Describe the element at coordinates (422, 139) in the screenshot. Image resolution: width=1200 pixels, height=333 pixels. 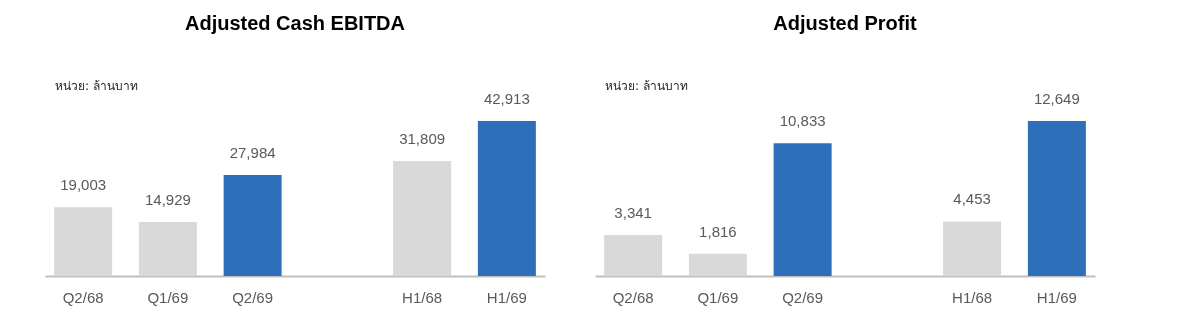
I see `data-label: 31,809` at that location.